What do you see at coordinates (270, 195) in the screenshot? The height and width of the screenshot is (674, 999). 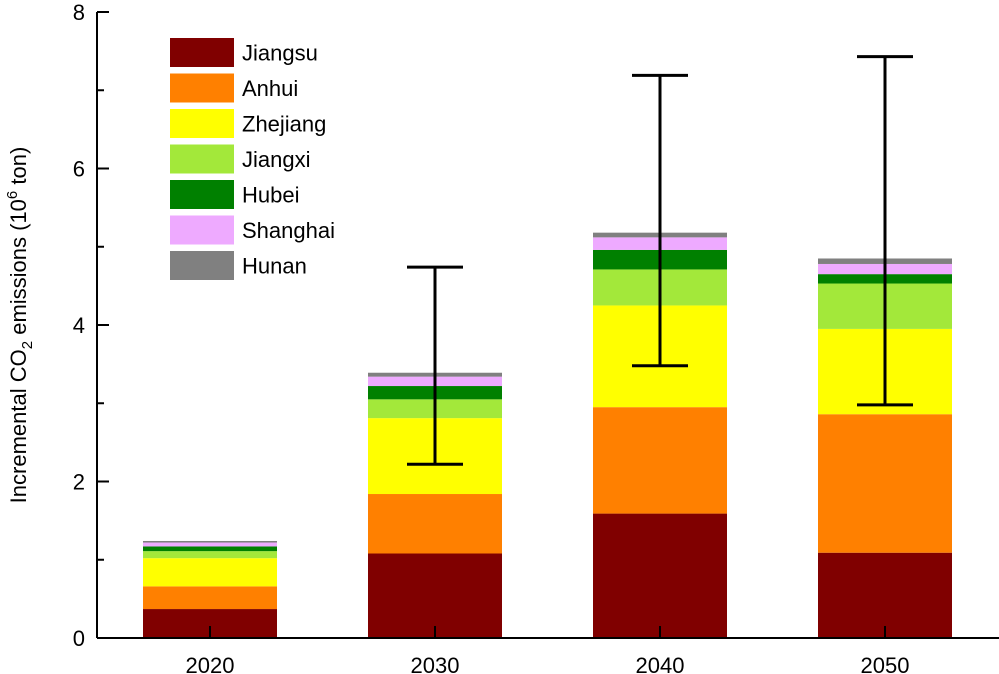 I see `legend-label-hubei: Hubei` at bounding box center [270, 195].